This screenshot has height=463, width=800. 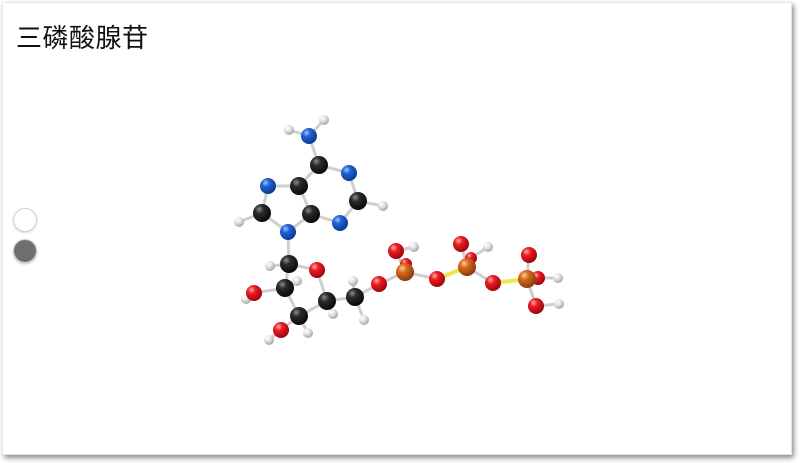 I want to click on page-title: 三磷酸腺苷, so click(x=82, y=39).